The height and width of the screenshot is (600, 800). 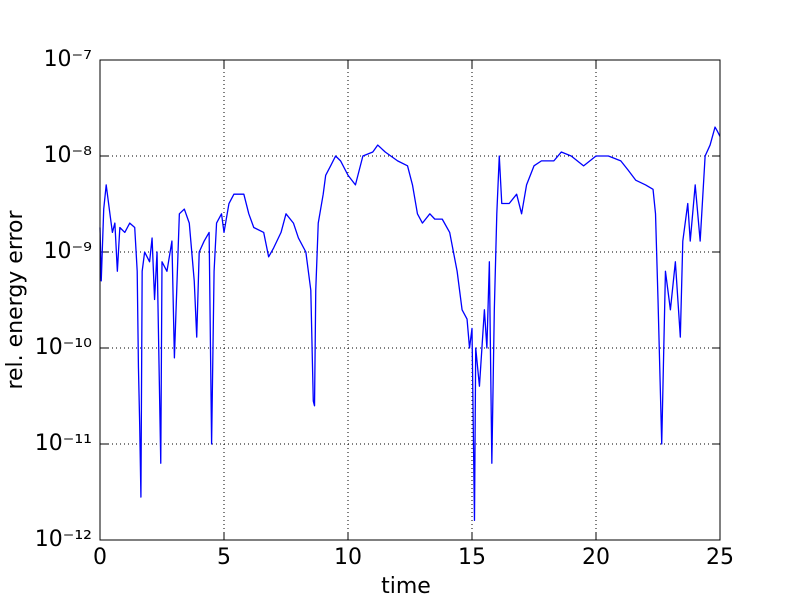 What do you see at coordinates (348, 557) in the screenshot?
I see `x-tick-label: 10` at bounding box center [348, 557].